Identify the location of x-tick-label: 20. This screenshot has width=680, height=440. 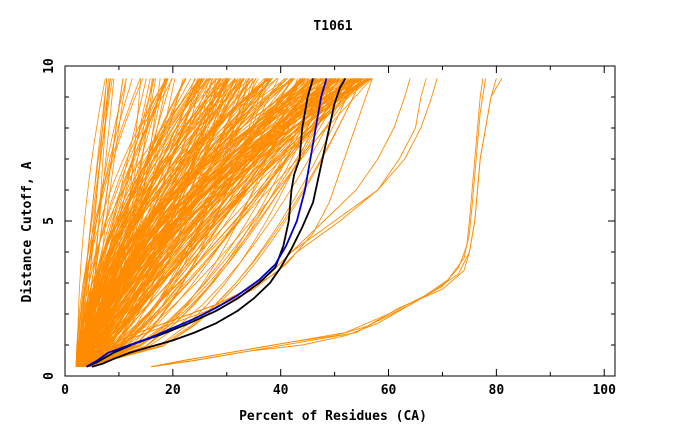
(173, 390).